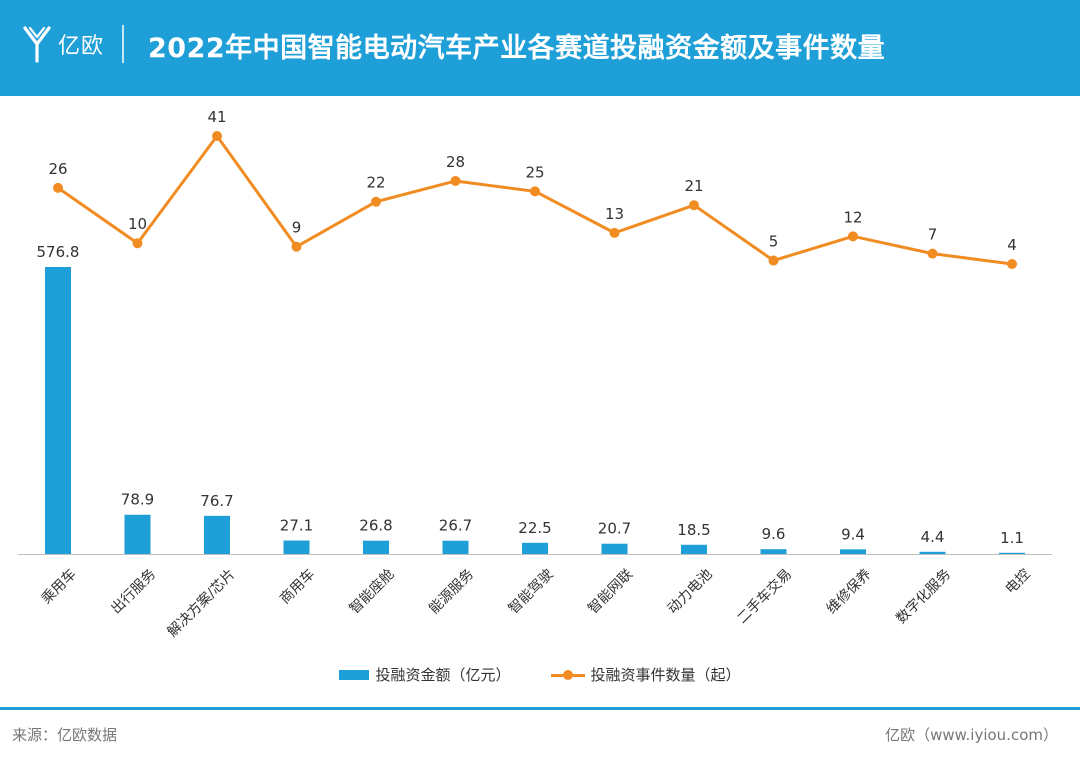 The image size is (1080, 759). What do you see at coordinates (923, 596) in the screenshot?
I see `x-tick-label: 数字化服务` at bounding box center [923, 596].